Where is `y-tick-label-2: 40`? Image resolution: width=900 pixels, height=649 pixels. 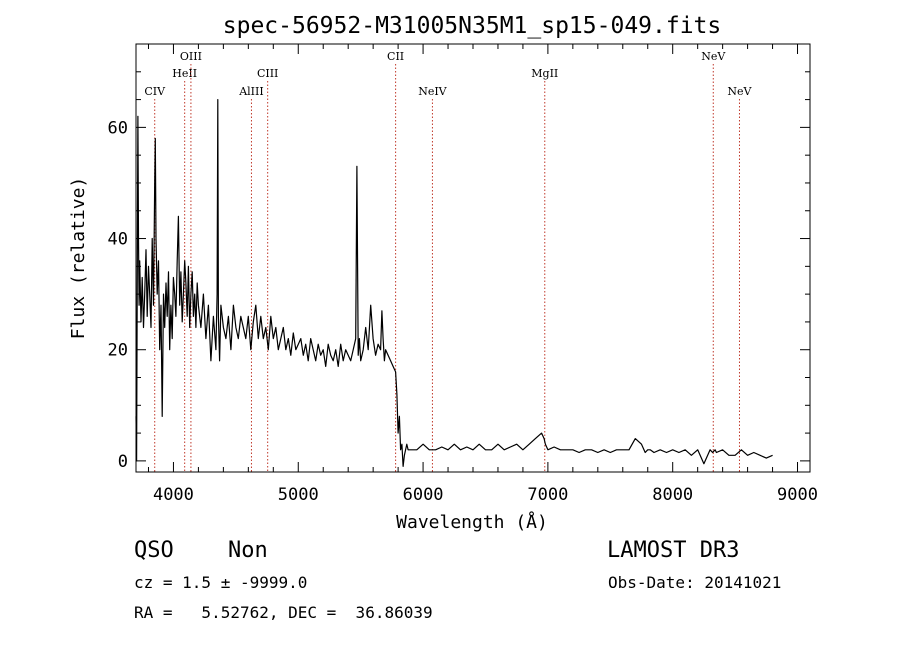
y-tick-label-2: 40 is located at coordinates (118, 240).